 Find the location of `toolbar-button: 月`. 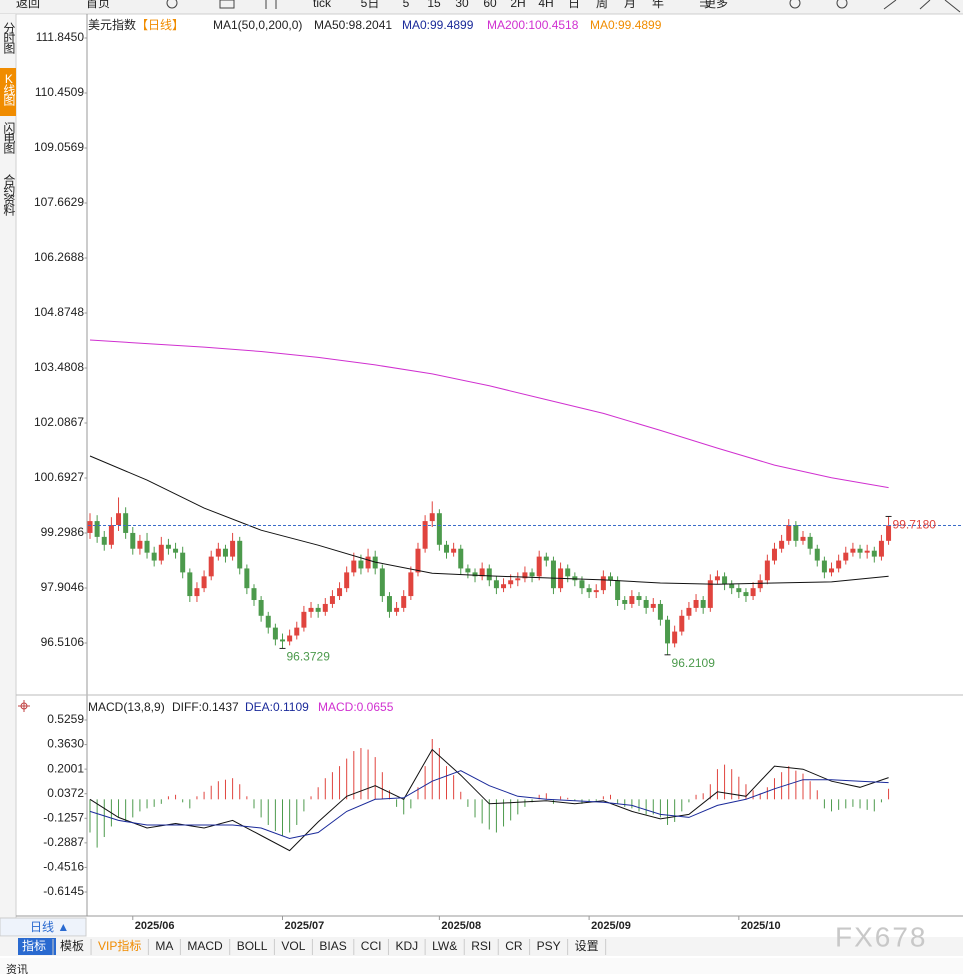

toolbar-button: 月 is located at coordinates (630, 5).